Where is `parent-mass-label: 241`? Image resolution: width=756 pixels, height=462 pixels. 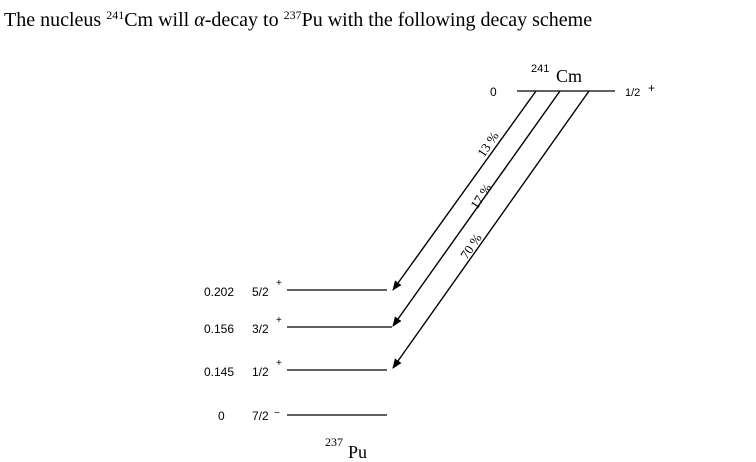
parent-mass-label: 241 is located at coordinates (540, 69).